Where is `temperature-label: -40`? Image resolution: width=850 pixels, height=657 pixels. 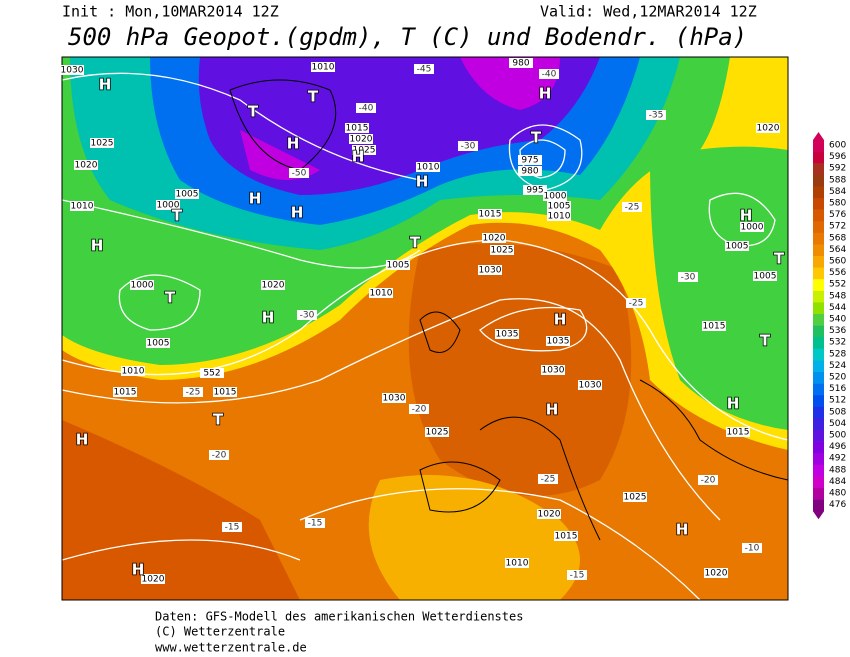 temperature-label: -40 is located at coordinates (549, 75).